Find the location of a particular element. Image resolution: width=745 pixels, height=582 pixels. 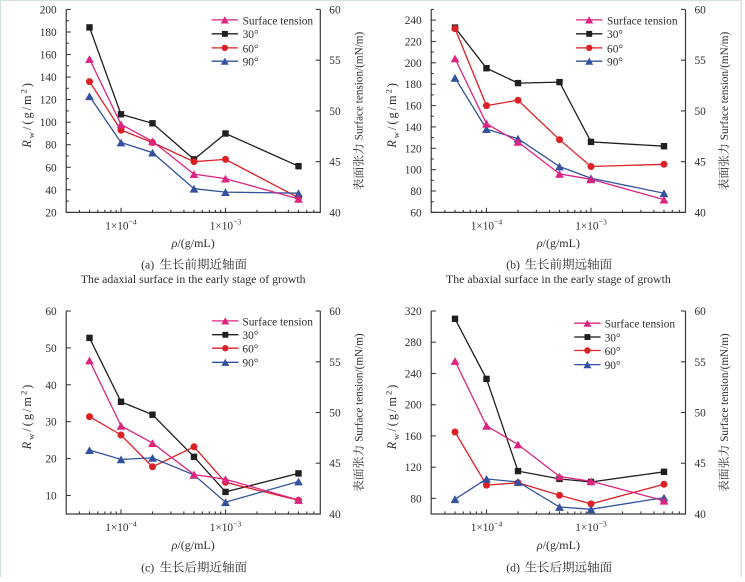

svg-text: (c) is located at coordinates (149, 568).